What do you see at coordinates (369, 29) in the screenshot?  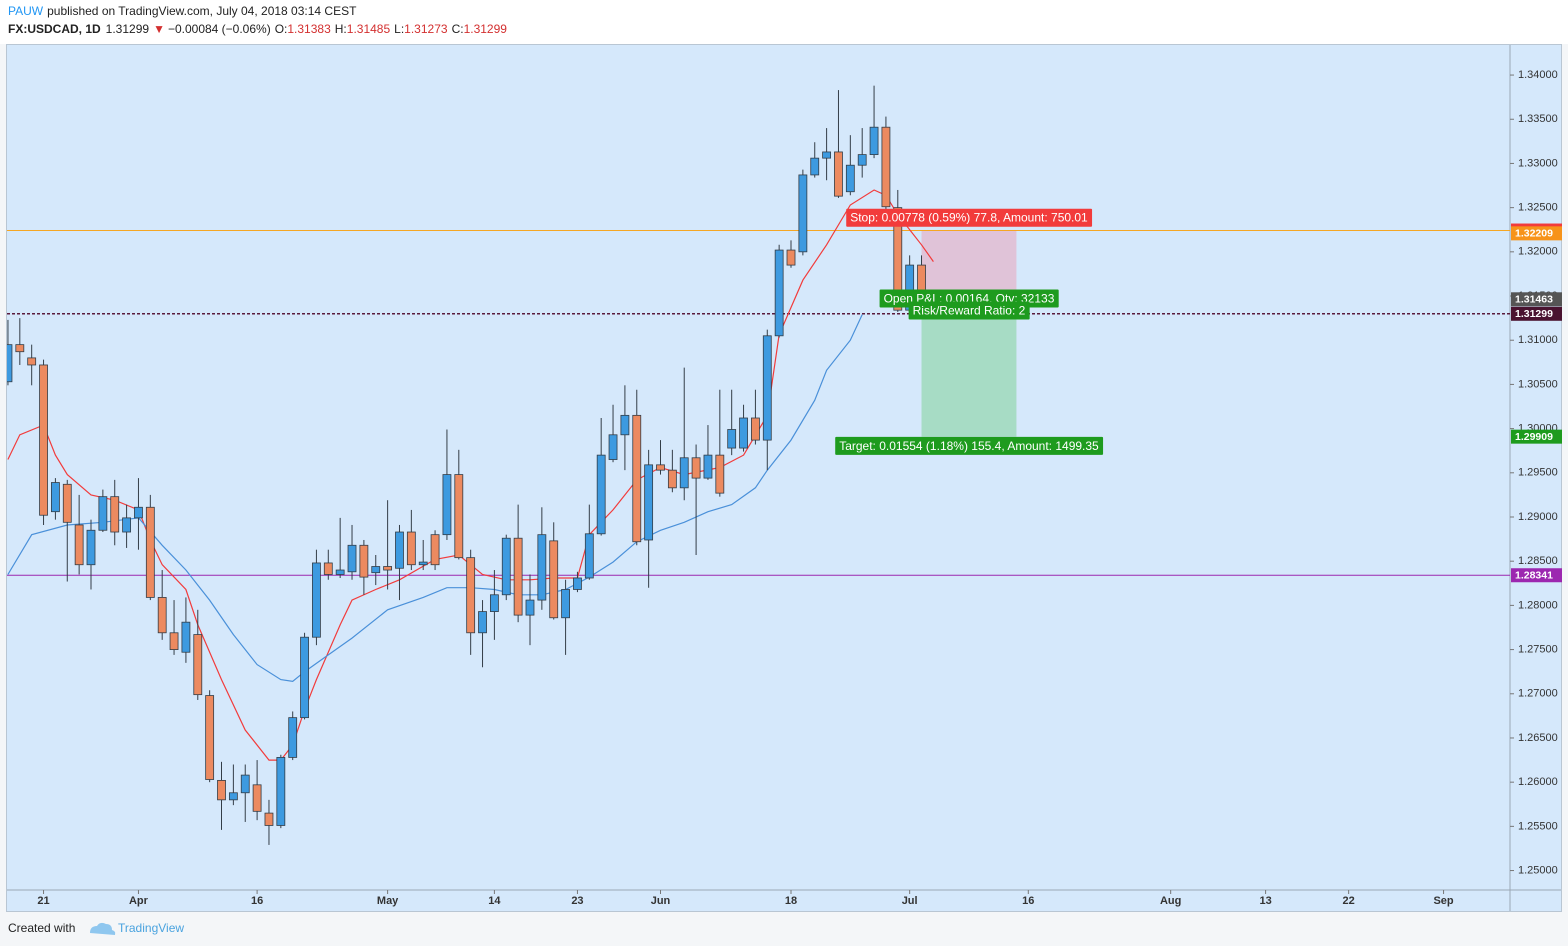 I see `ohlc-value: 1.31485` at bounding box center [369, 29].